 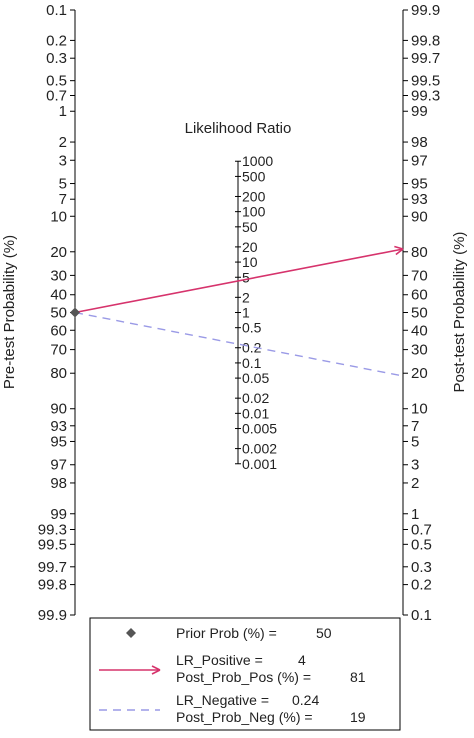 I want to click on left-tick-label: 0.5, so click(x=56, y=81).